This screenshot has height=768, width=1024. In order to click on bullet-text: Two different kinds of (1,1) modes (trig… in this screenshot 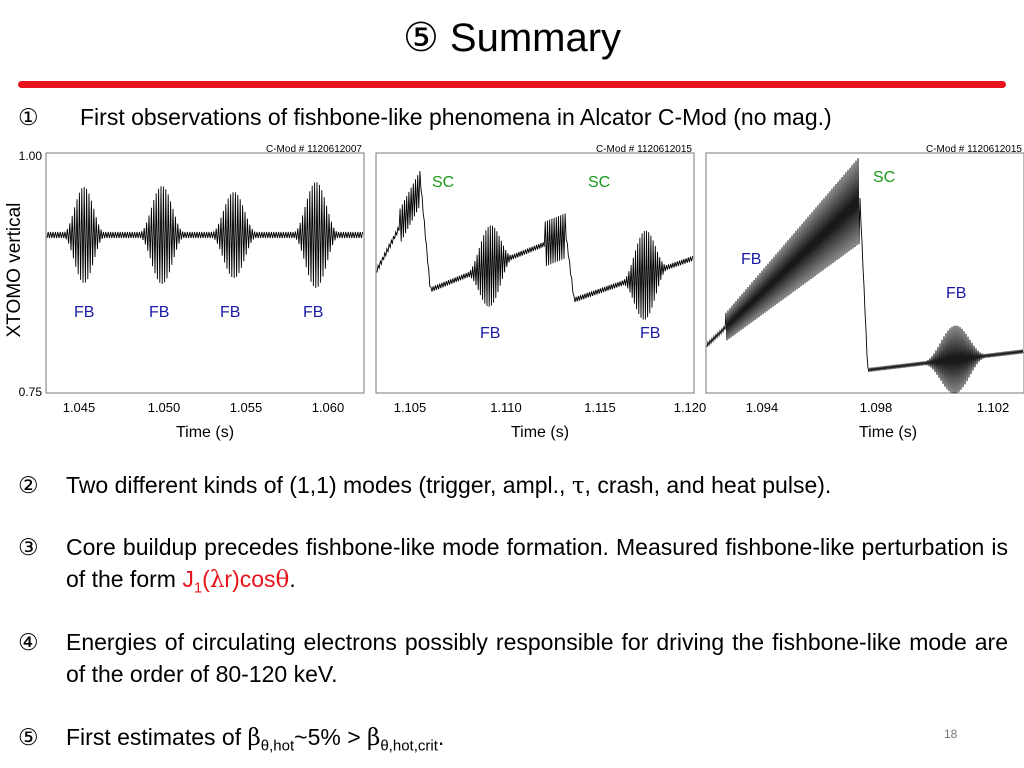, I will do `click(537, 485)`.